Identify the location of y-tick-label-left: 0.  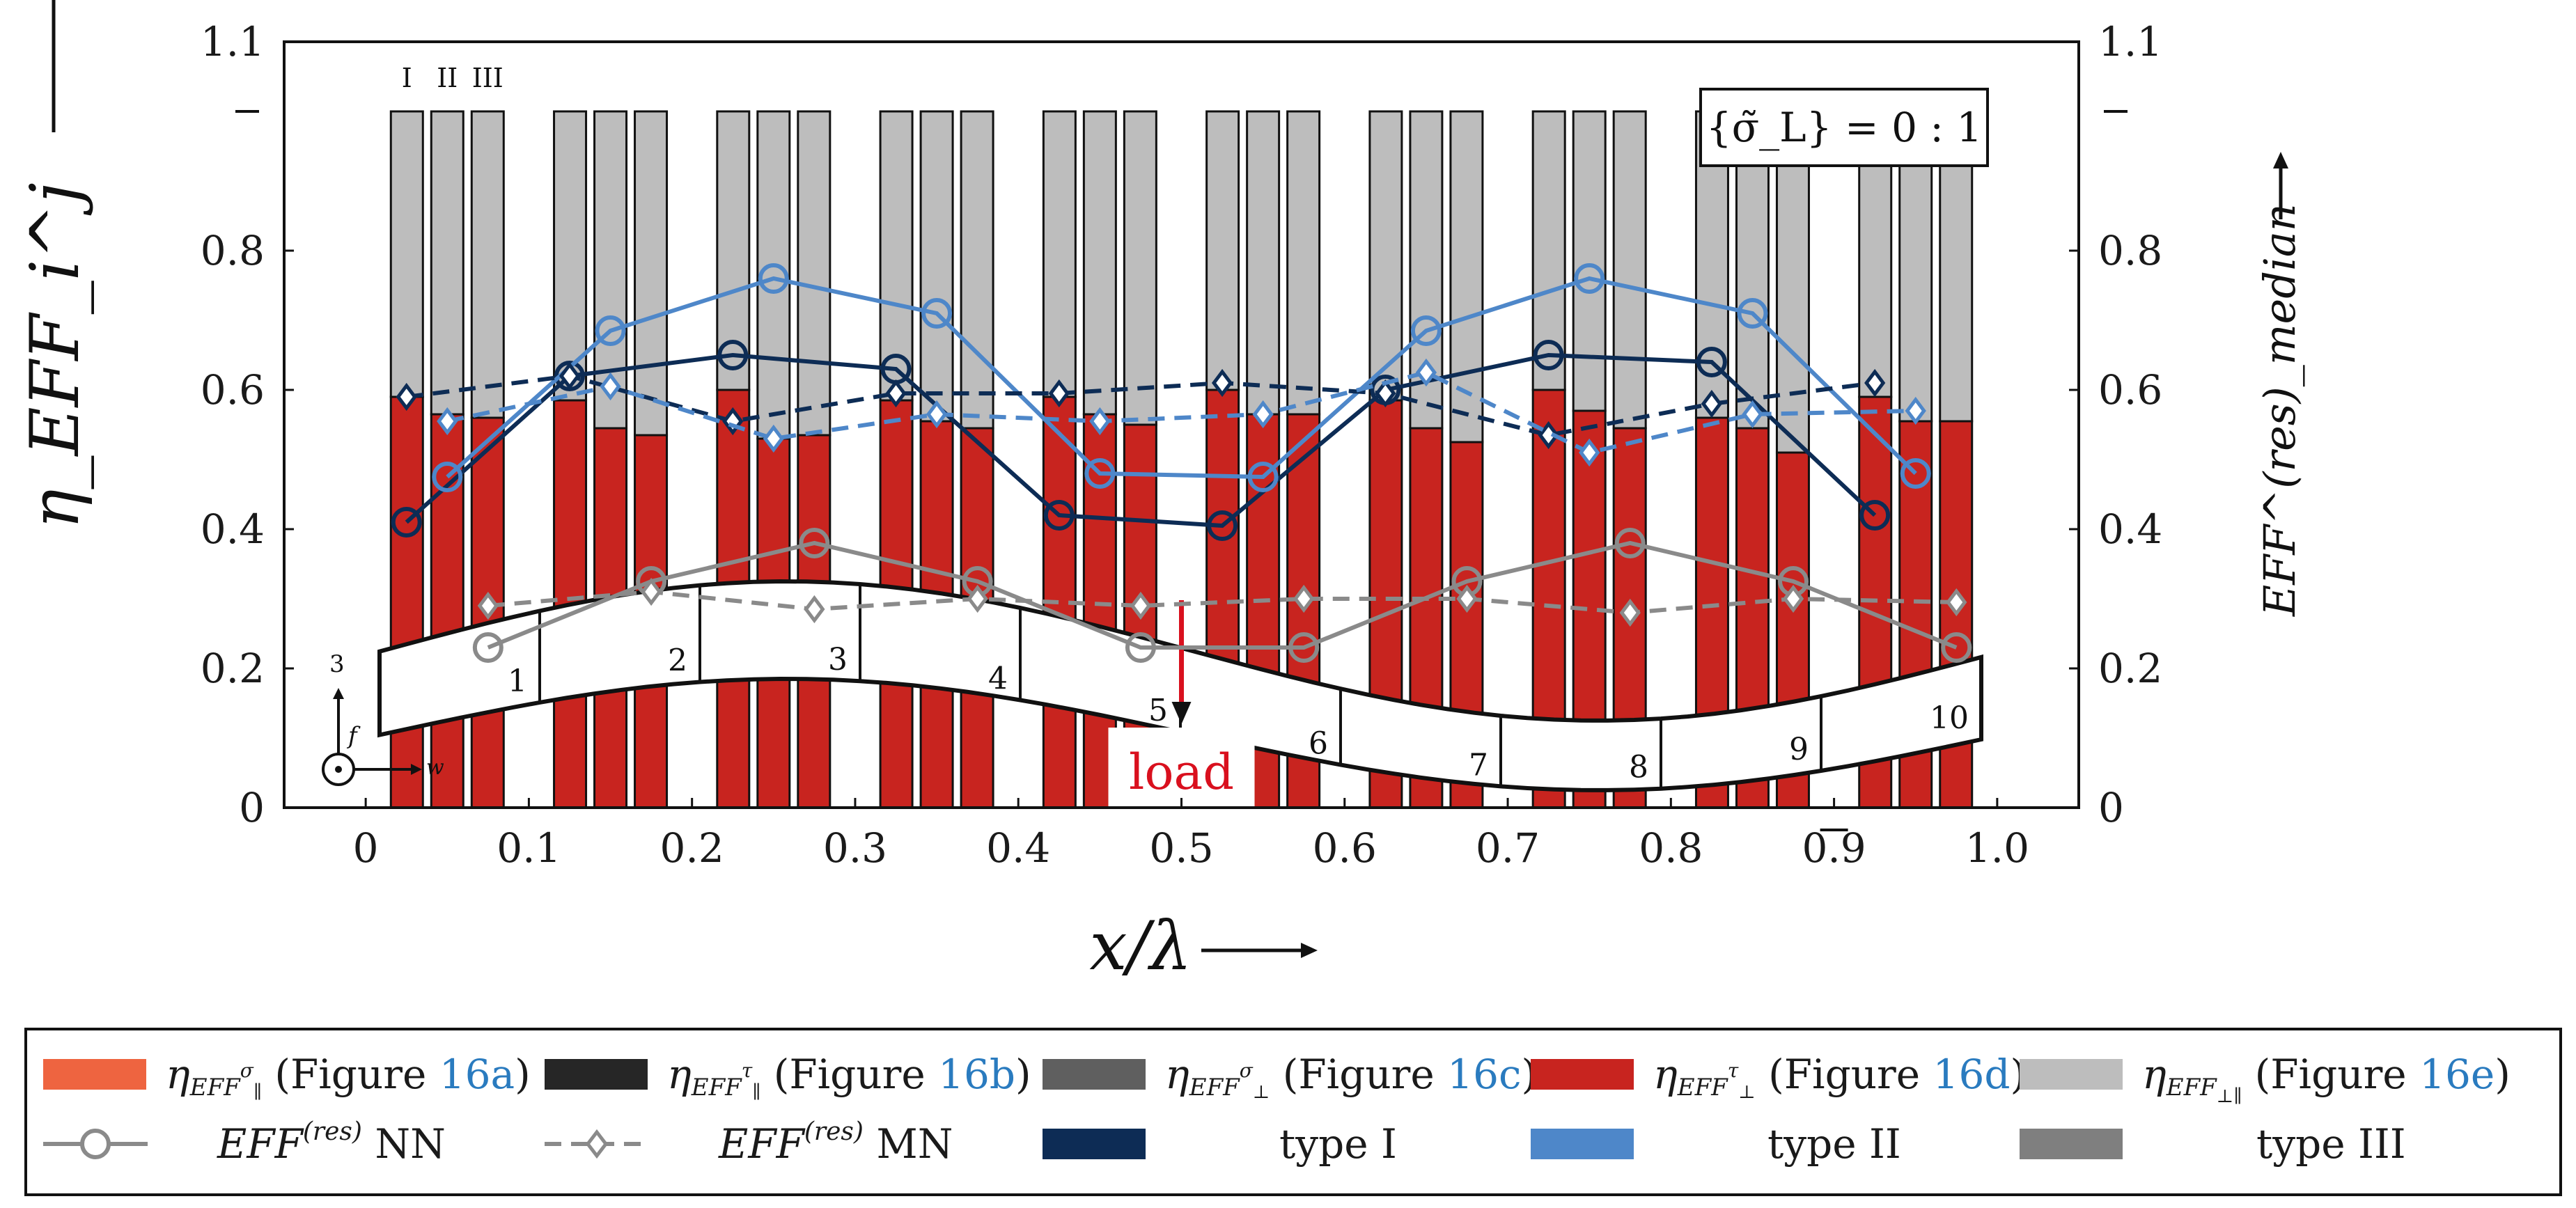
(252, 807).